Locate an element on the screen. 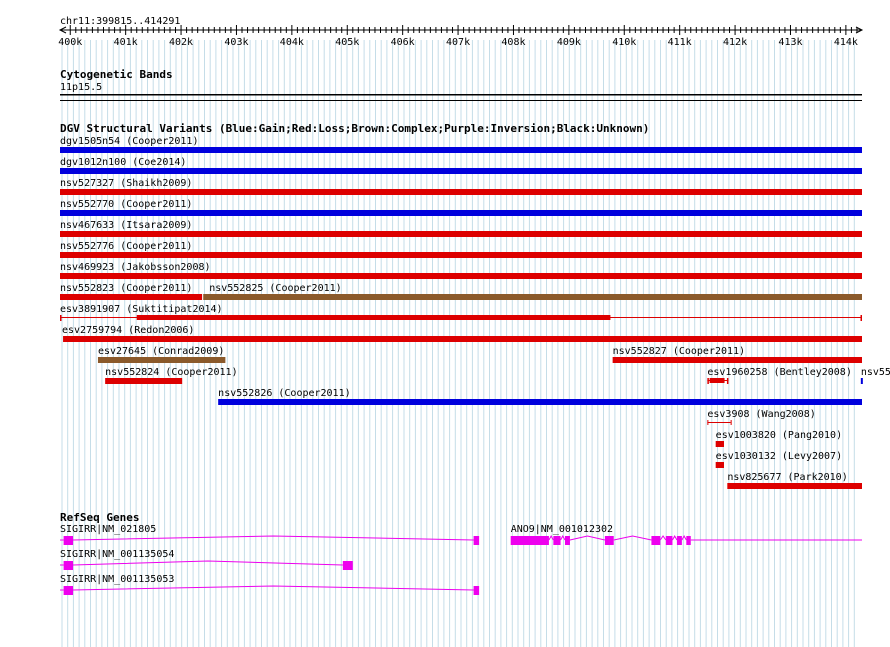 This screenshot has width=890, height=647. sv-label: nsv552823 (Cooper2011) is located at coordinates (126, 288).